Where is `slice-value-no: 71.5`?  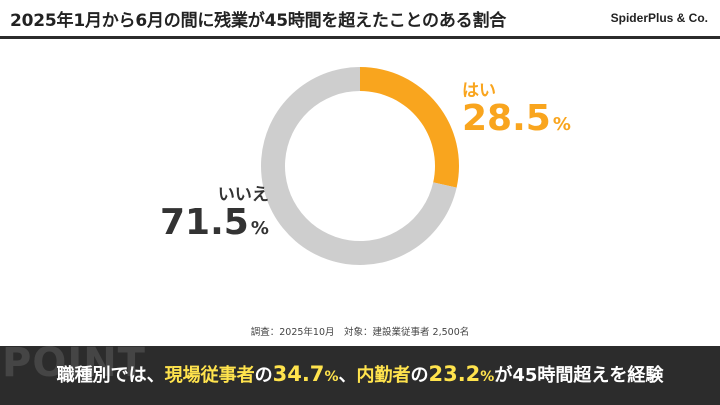
slice-value-no: 71.5 is located at coordinates (204, 222).